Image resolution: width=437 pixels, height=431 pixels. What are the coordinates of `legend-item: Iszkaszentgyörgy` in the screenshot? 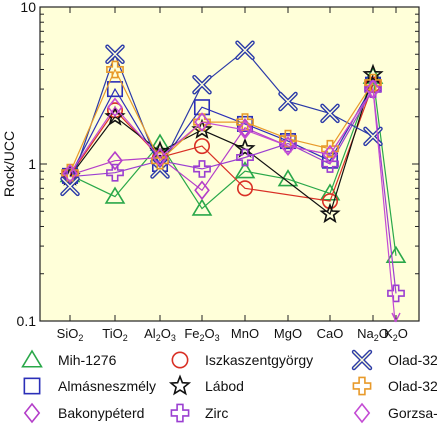 It's located at (242, 360).